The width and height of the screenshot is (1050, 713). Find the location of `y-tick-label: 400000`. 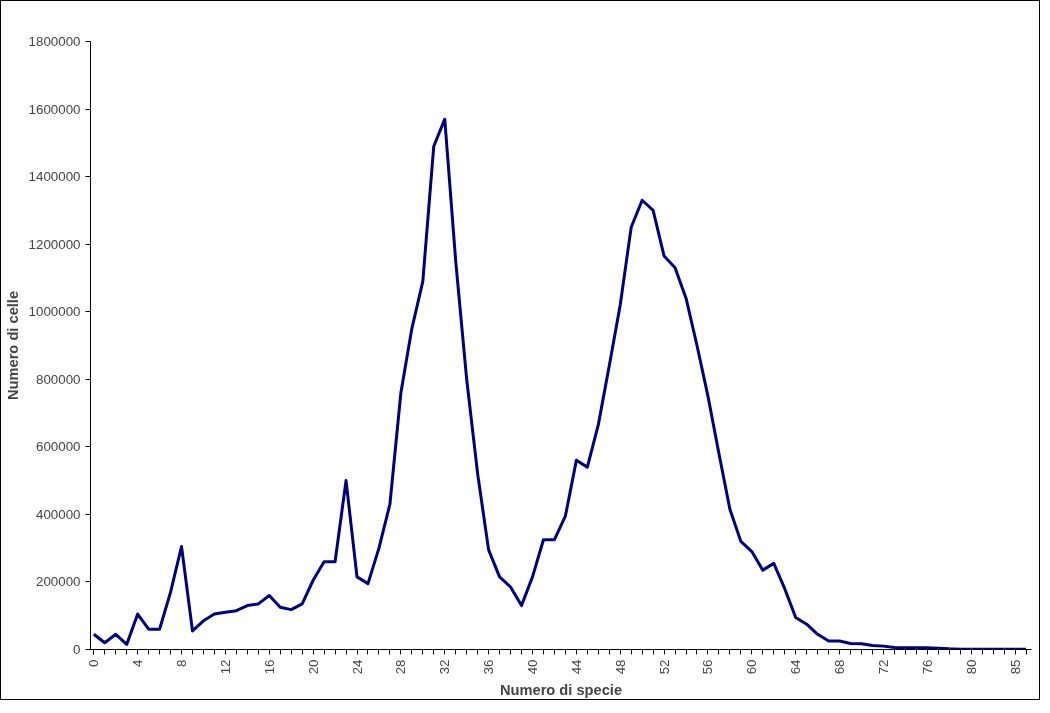

y-tick-label: 400000 is located at coordinates (58, 514).